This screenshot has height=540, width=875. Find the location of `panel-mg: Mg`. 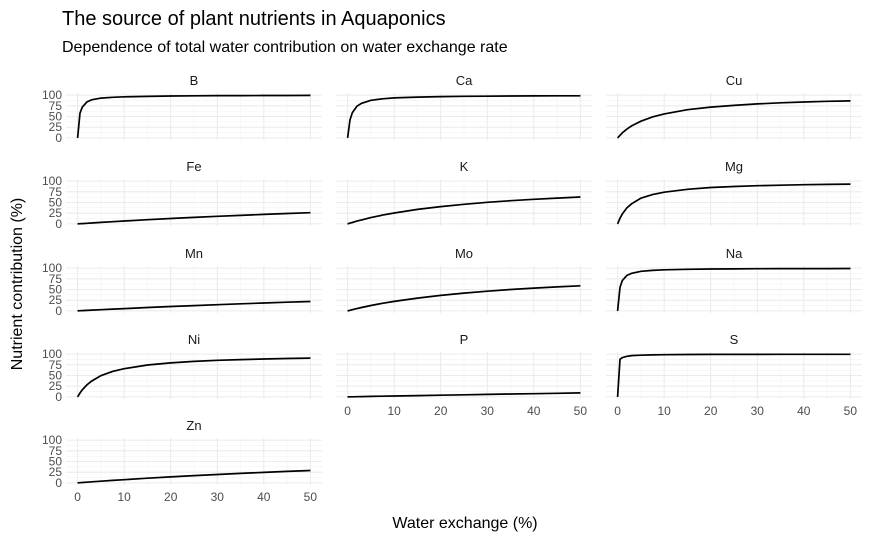

panel-mg: Mg is located at coordinates (734, 192).